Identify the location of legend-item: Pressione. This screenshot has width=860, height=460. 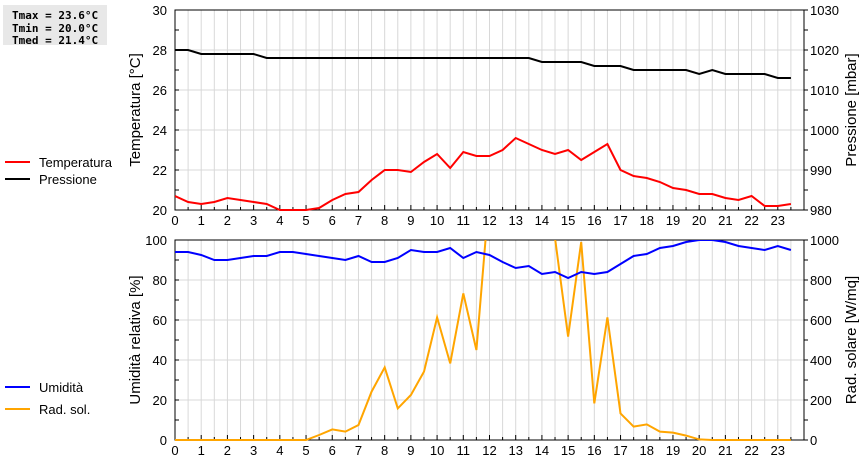
(51, 179).